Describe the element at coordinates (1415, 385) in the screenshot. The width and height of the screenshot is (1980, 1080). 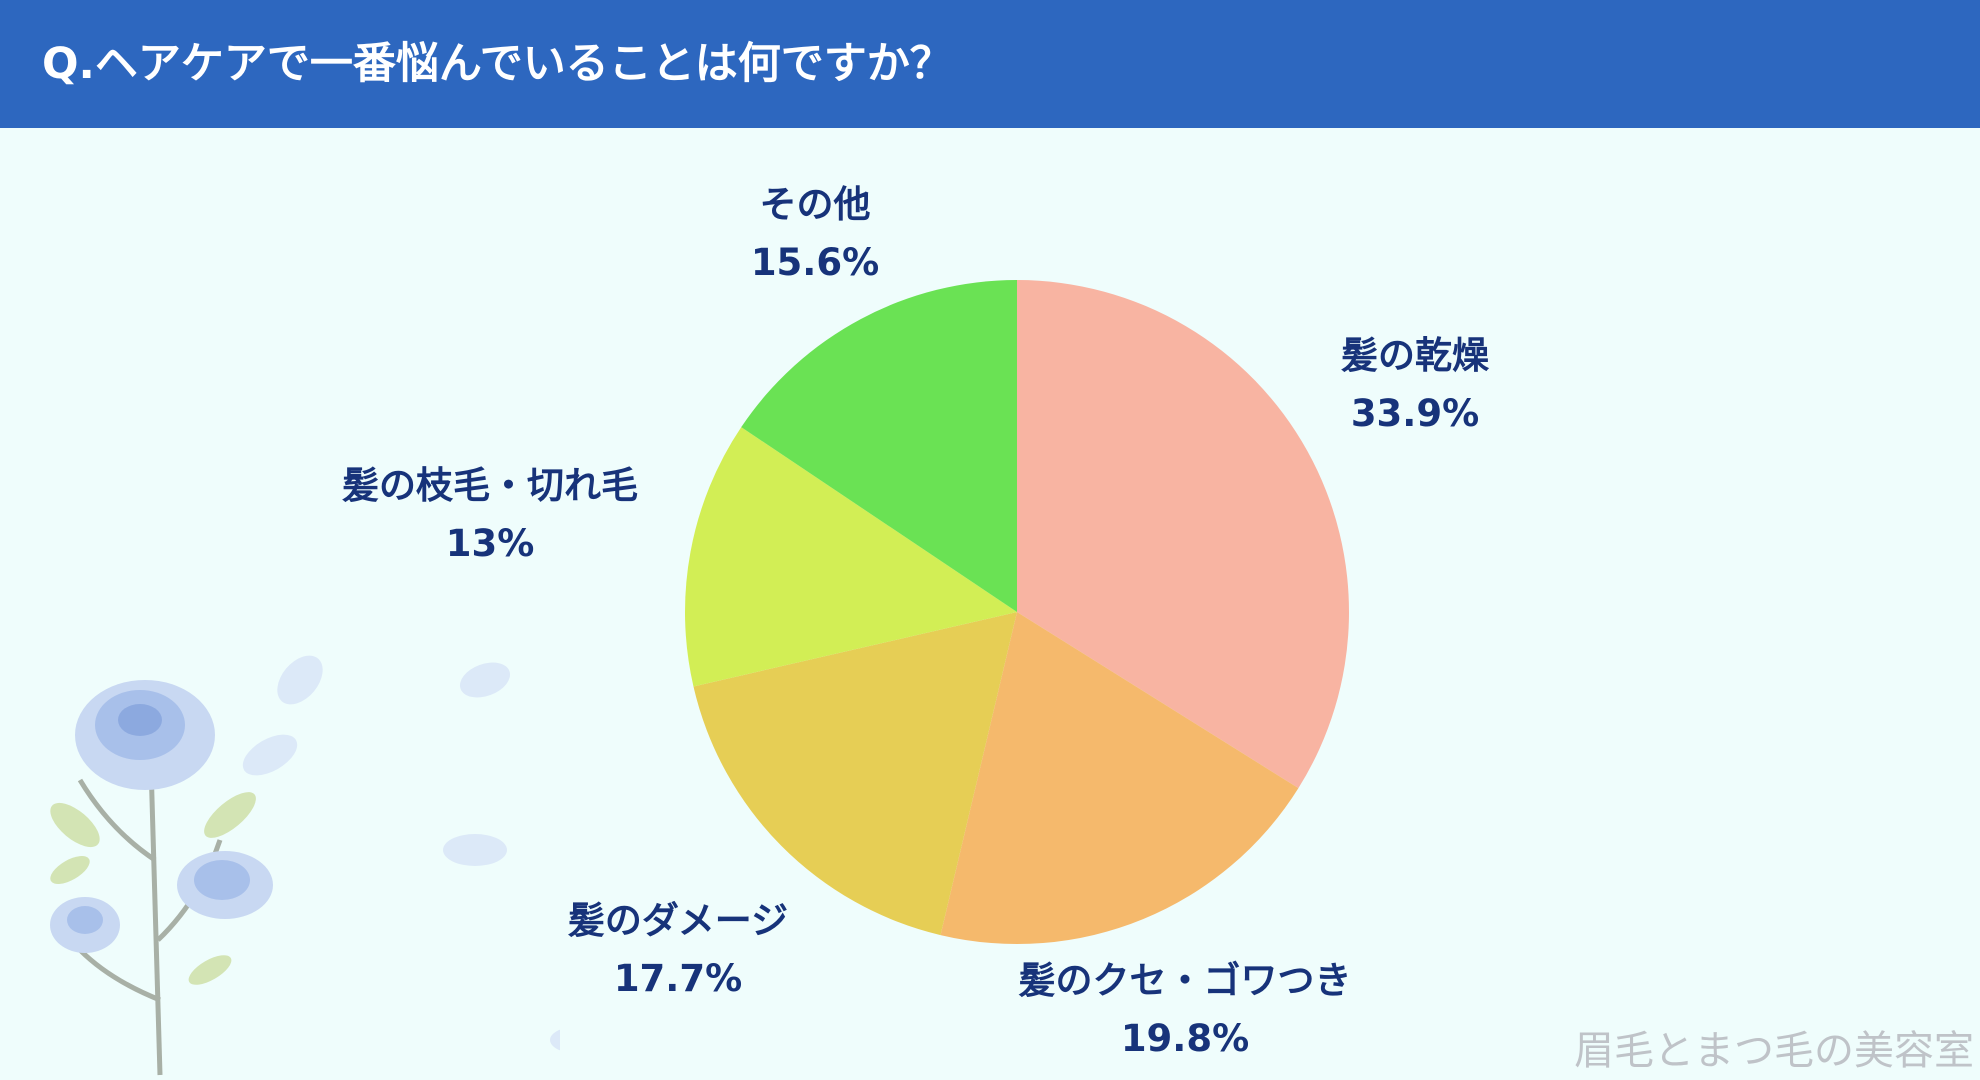
I see `slice-label-1: 髪の乾燥 33.9%` at that location.